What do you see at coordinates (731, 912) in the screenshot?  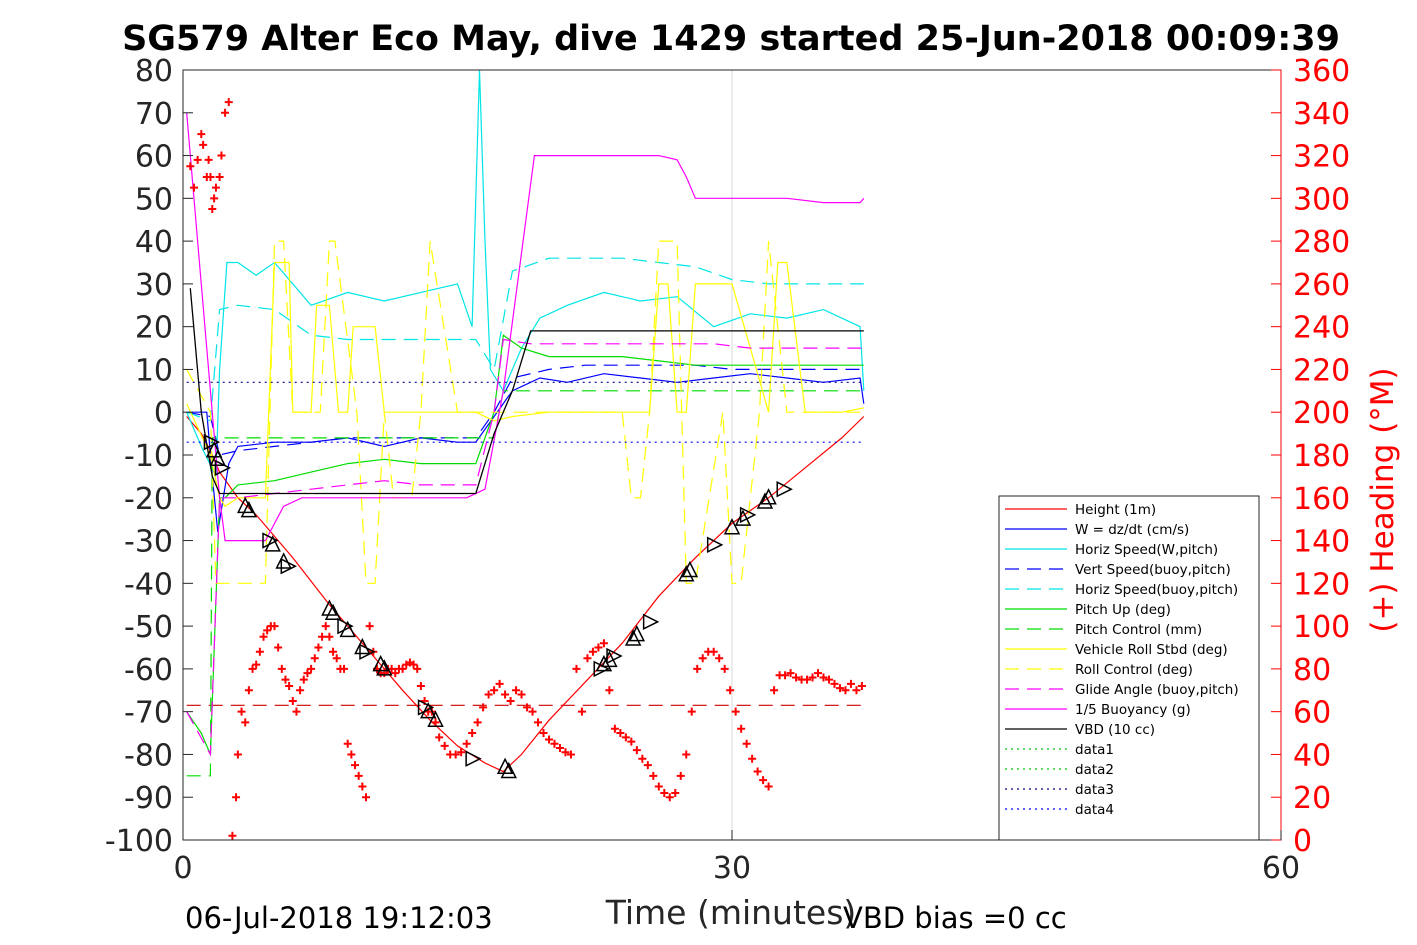 I see `x-axis-label: Time (minutes)` at bounding box center [731, 912].